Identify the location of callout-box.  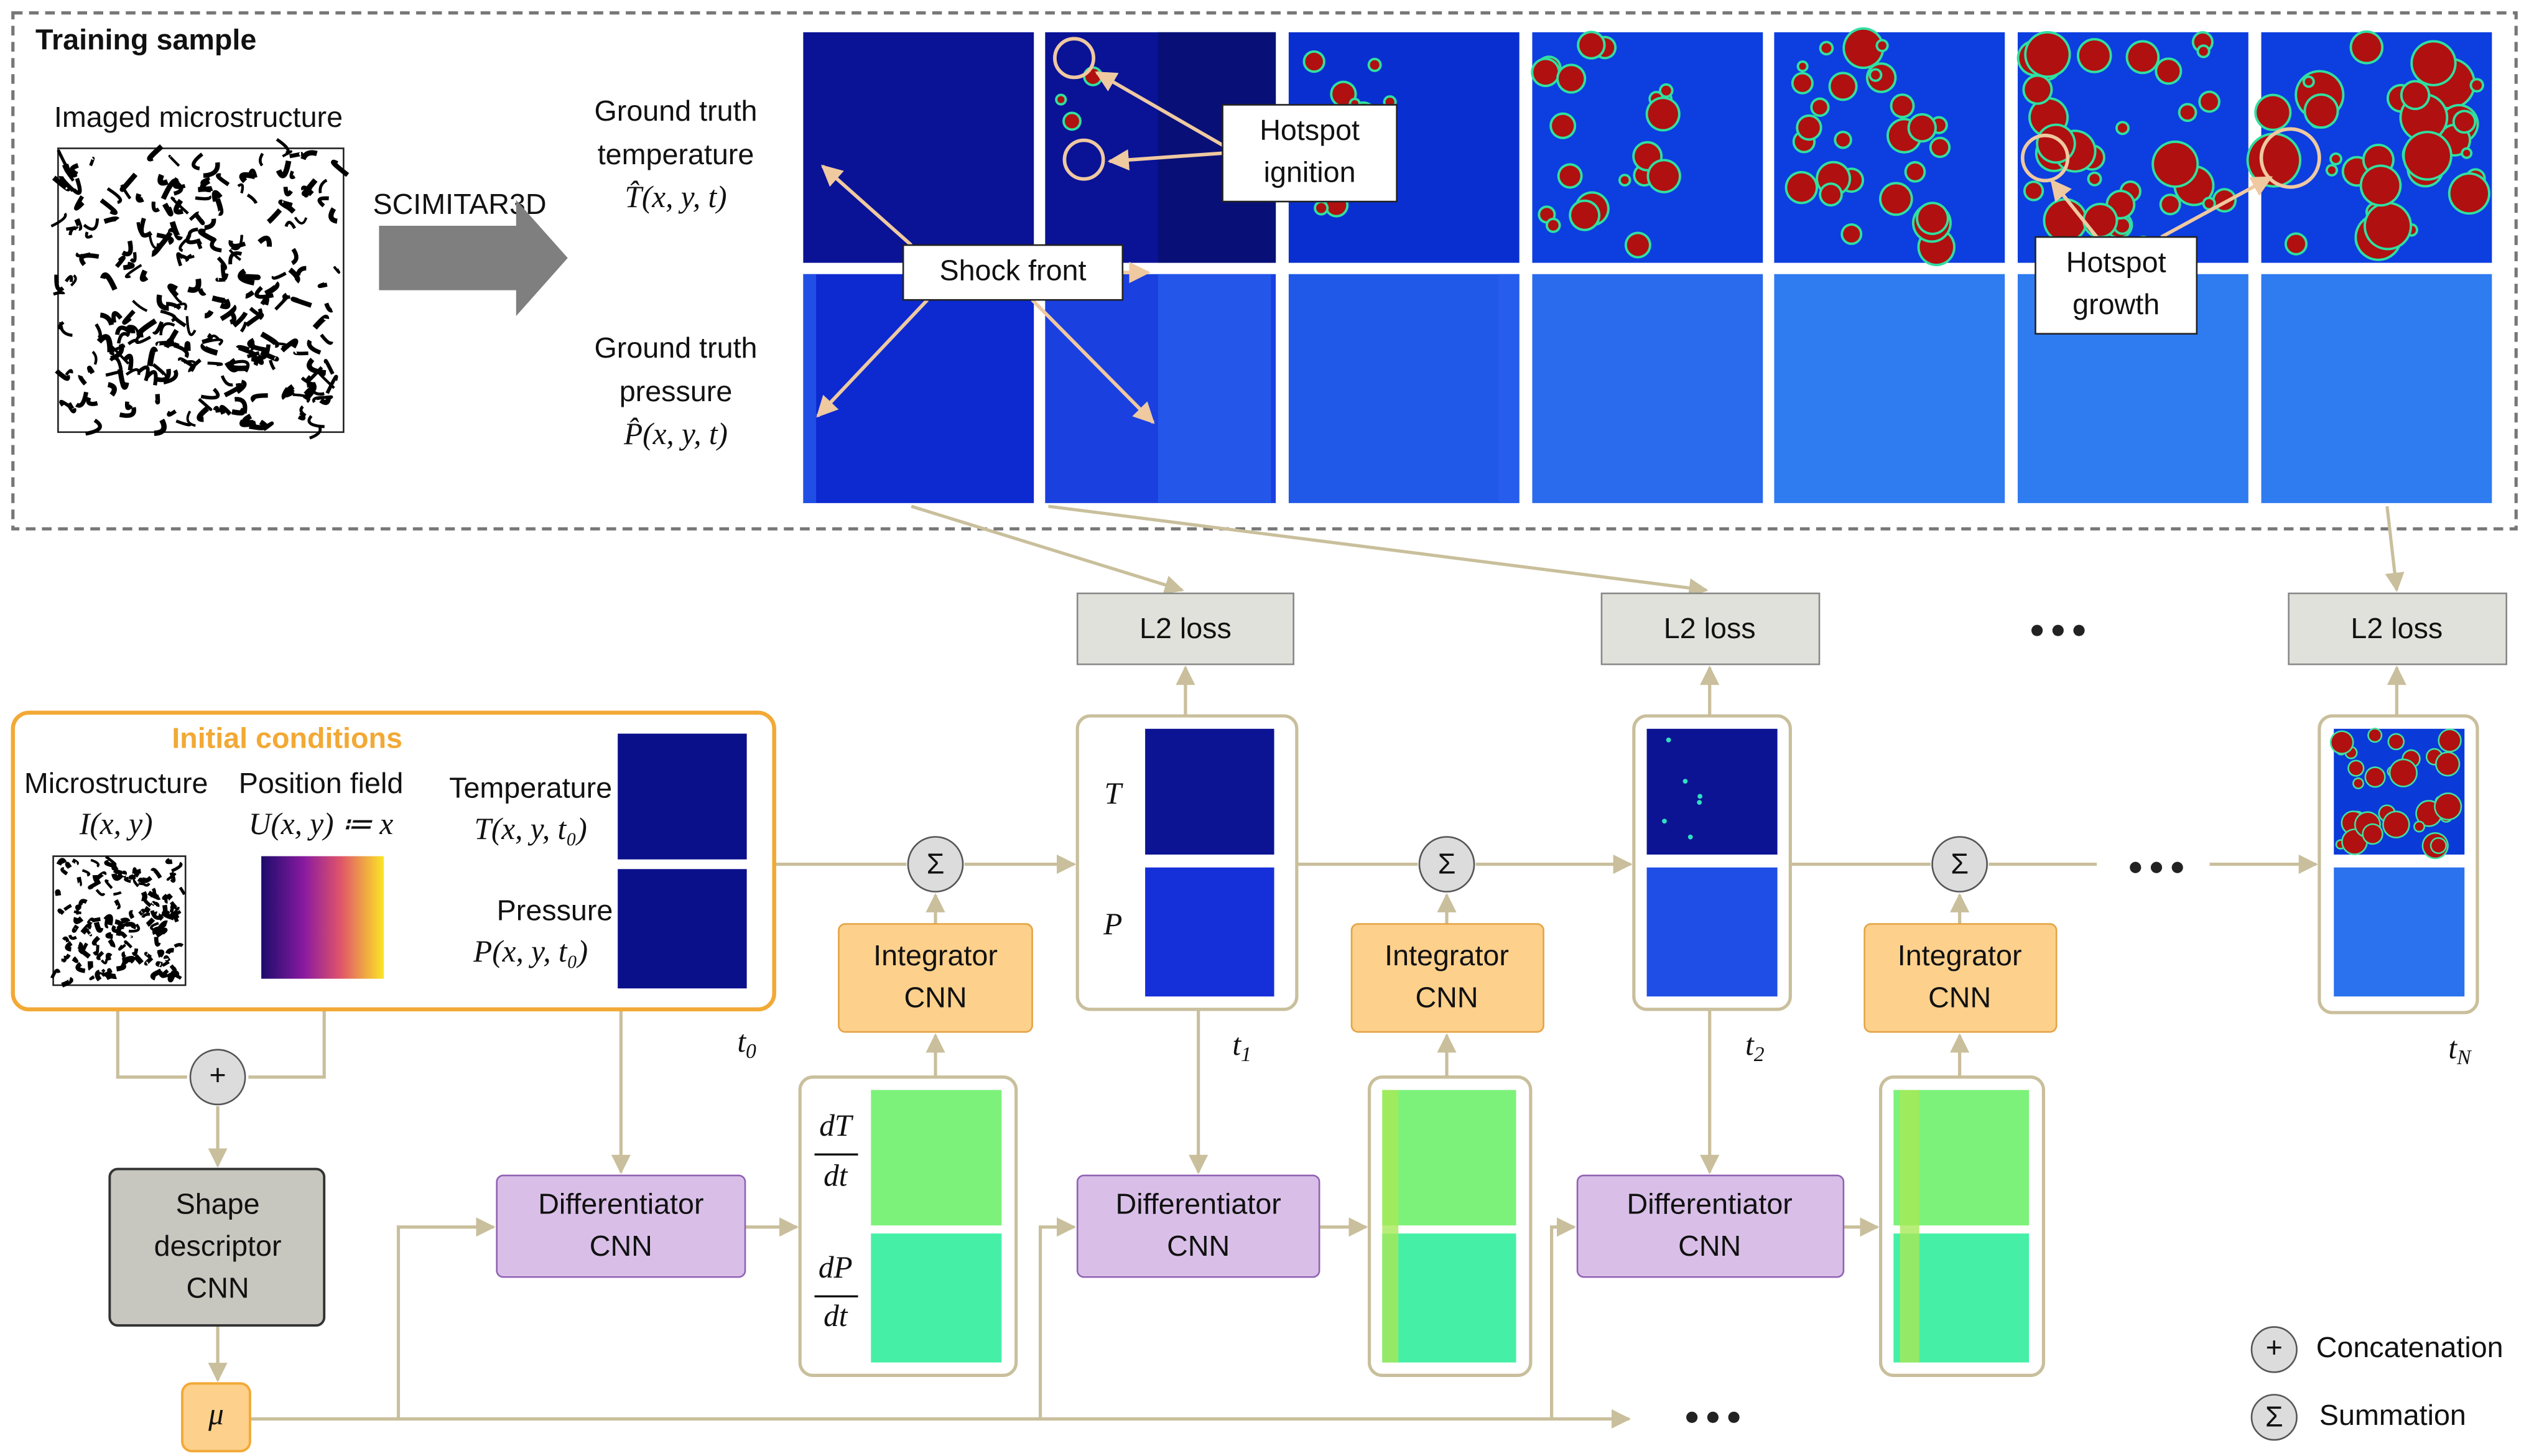
(1013, 272).